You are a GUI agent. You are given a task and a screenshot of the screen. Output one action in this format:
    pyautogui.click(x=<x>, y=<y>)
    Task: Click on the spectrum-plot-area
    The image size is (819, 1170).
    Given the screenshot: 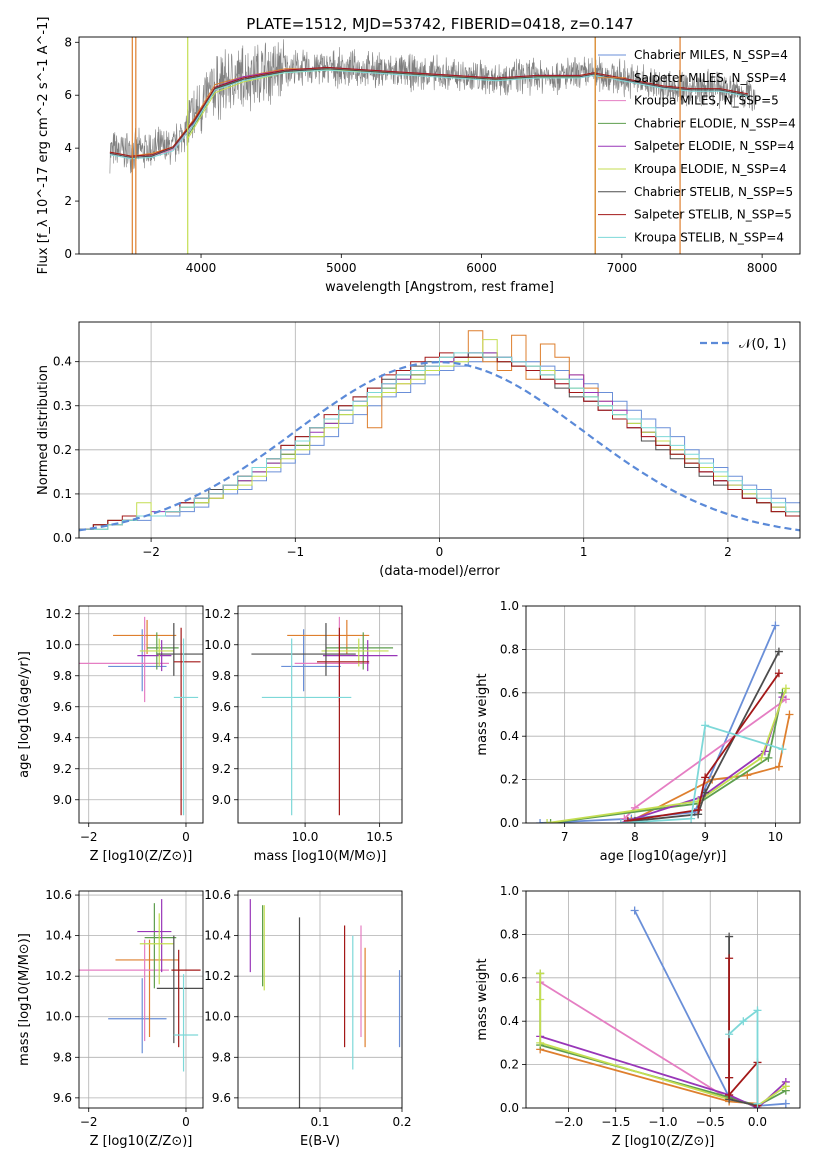 What is the action you would take?
    pyautogui.click(x=432, y=145)
    